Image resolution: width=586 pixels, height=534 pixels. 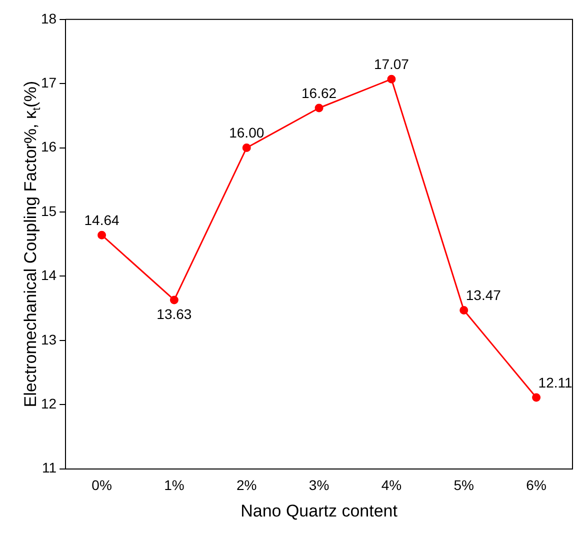 What do you see at coordinates (102, 220) in the screenshot?
I see `text: 14.64` at bounding box center [102, 220].